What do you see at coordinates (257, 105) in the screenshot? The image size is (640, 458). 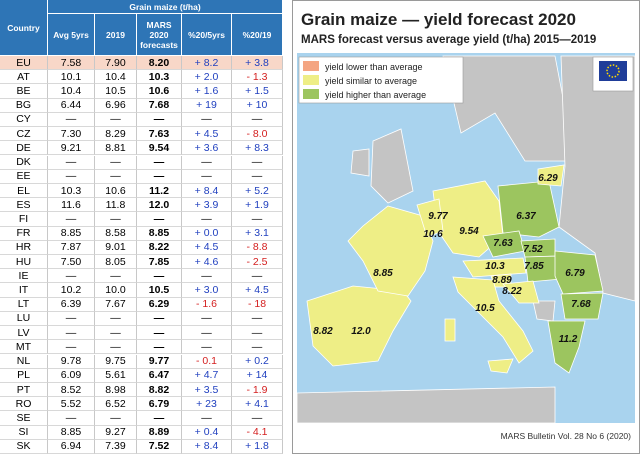 I see `value-cell: + 10` at bounding box center [257, 105].